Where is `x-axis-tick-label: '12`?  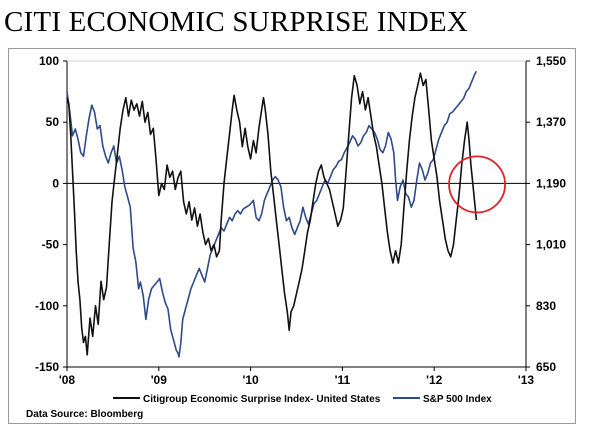 x-axis-tick-label: '12 is located at coordinates (434, 380).